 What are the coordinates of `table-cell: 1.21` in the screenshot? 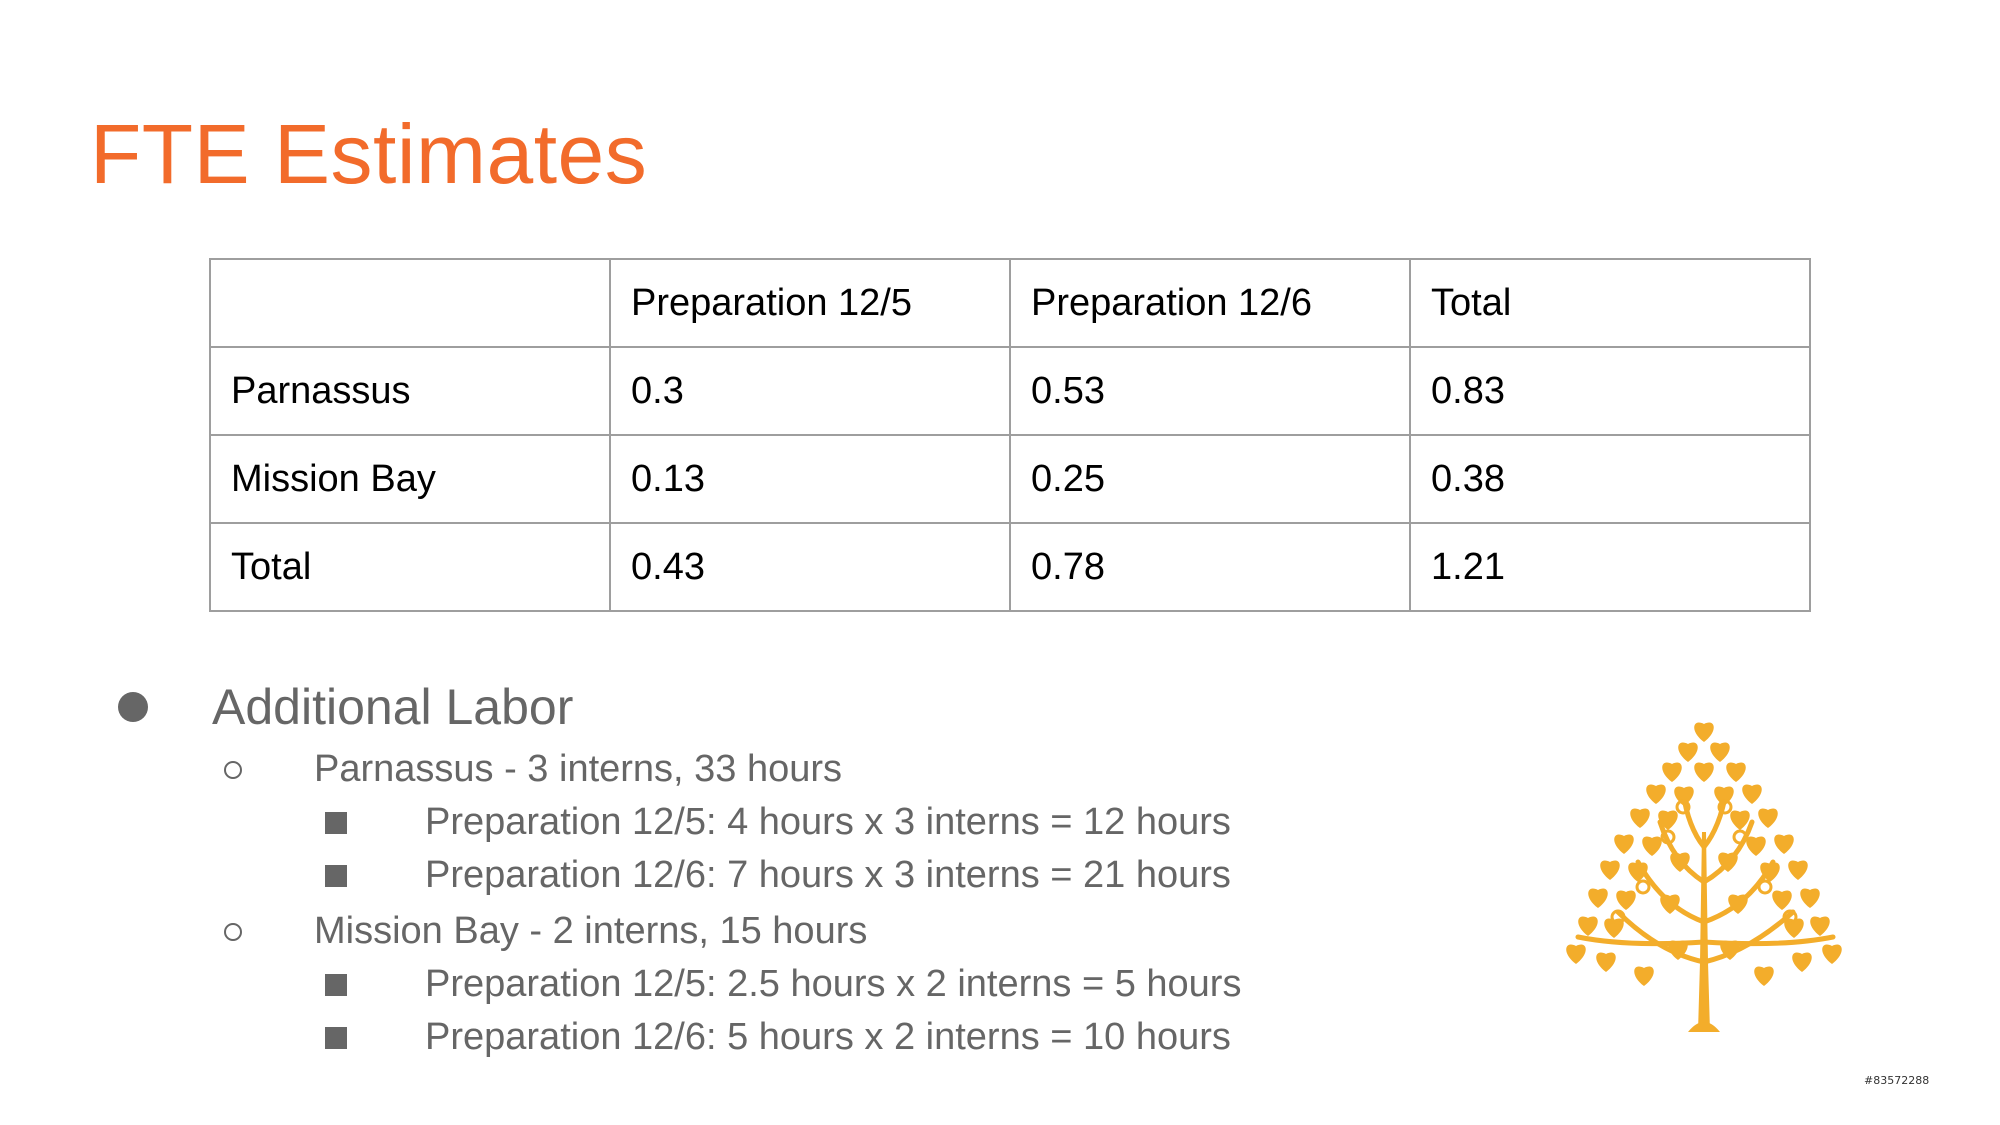 It's located at (1610, 567).